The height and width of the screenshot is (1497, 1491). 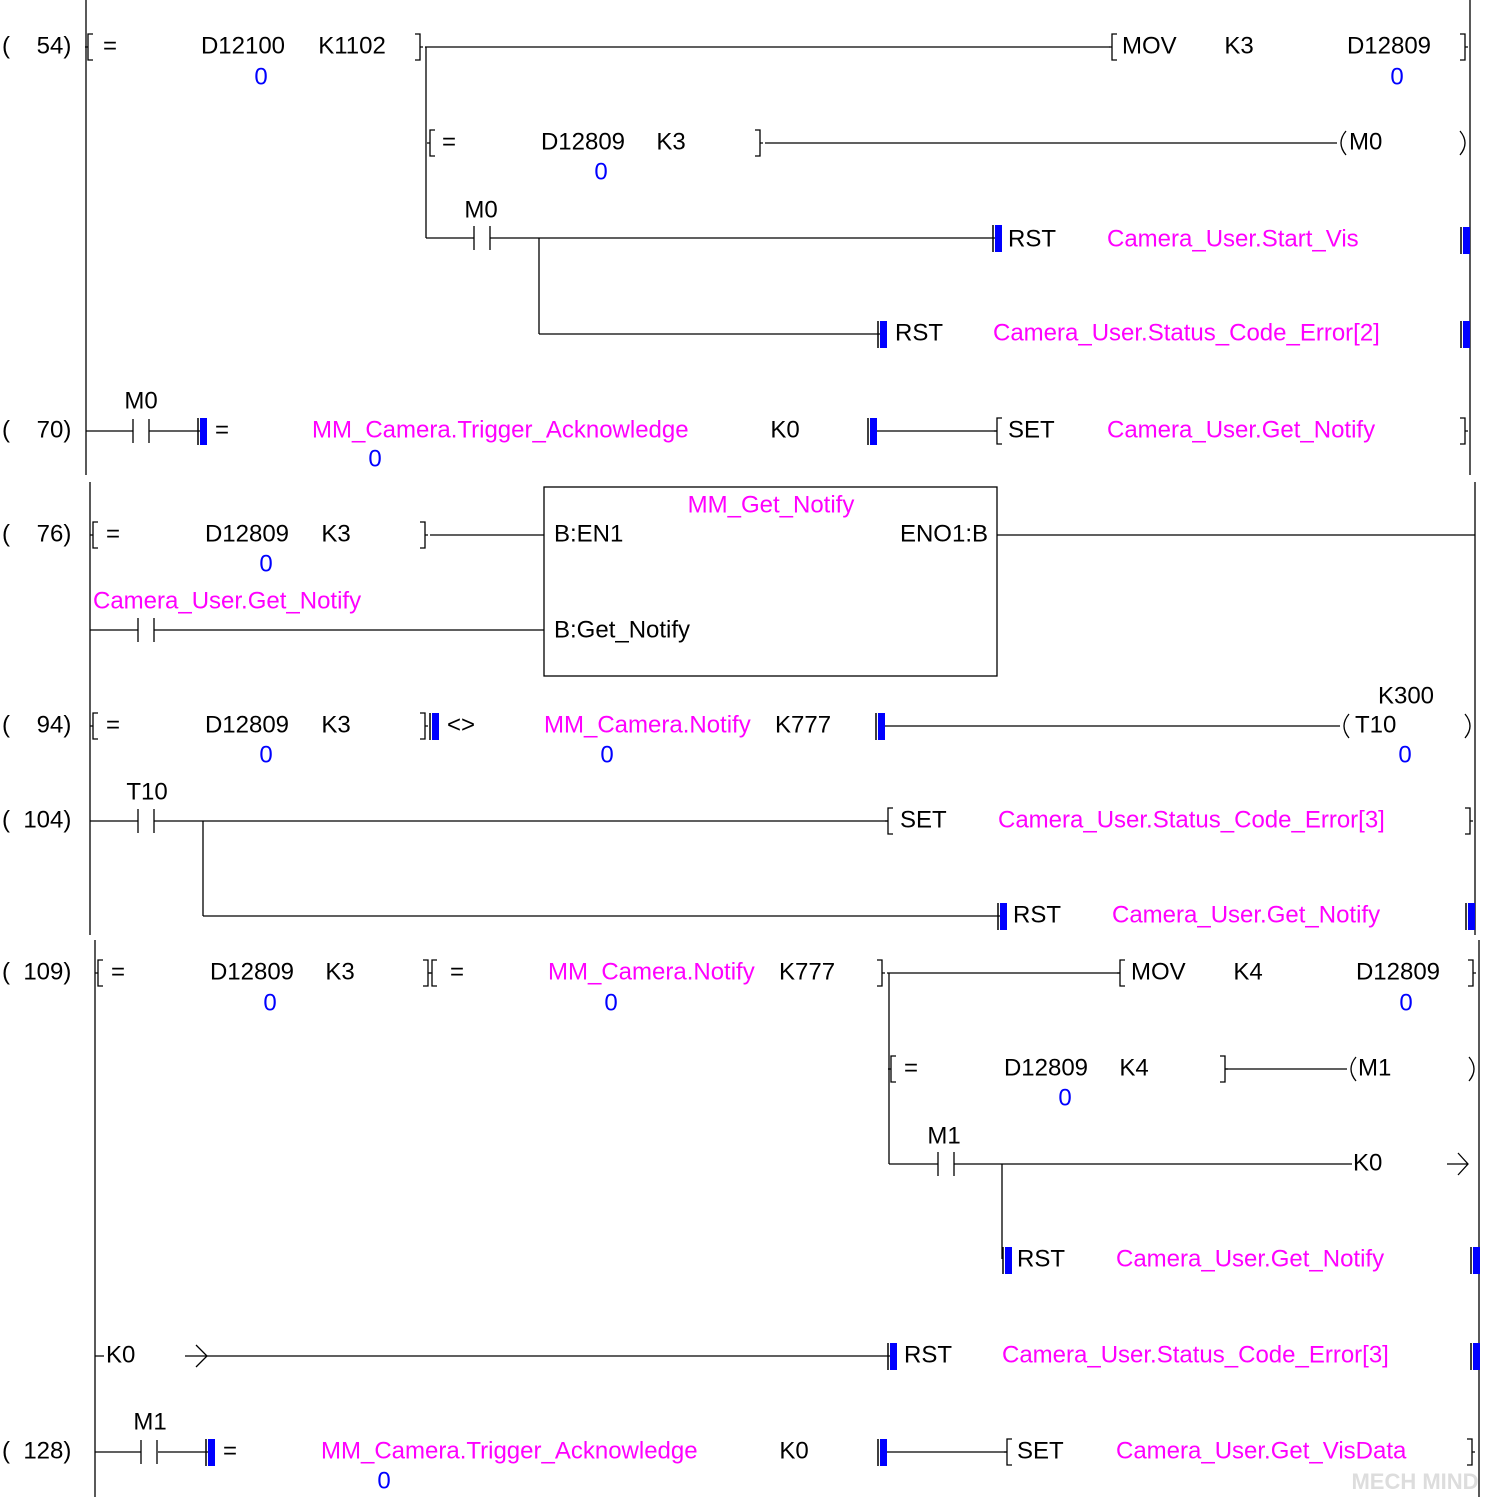 I want to click on label: MM_Get_Notify, so click(x=771, y=504).